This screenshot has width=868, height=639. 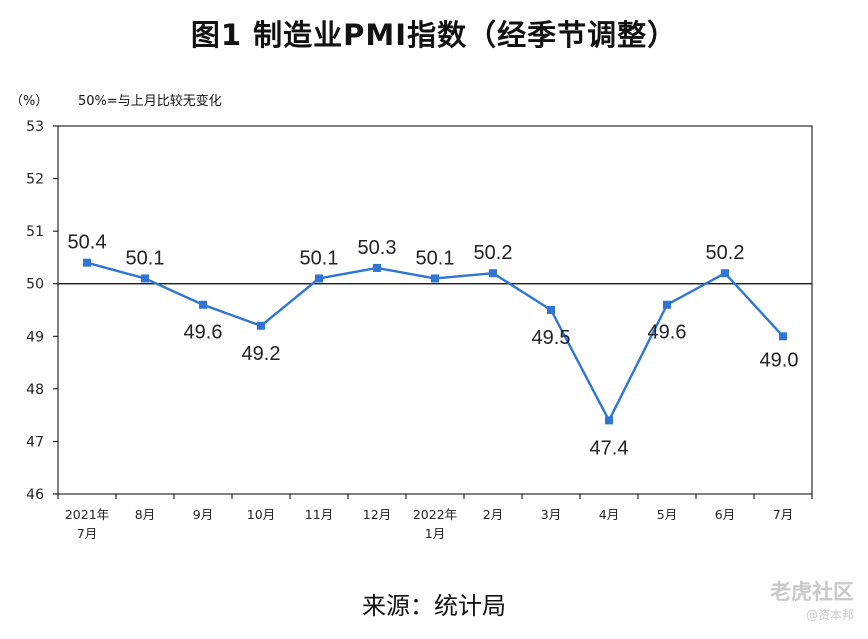 I want to click on data-label: 49.5, so click(x=551, y=338).